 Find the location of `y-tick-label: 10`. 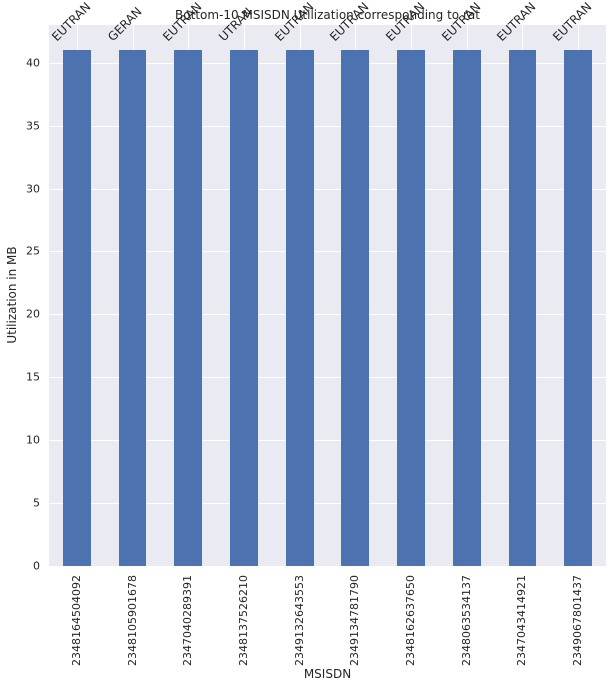

y-tick-label: 10 is located at coordinates (33, 440).